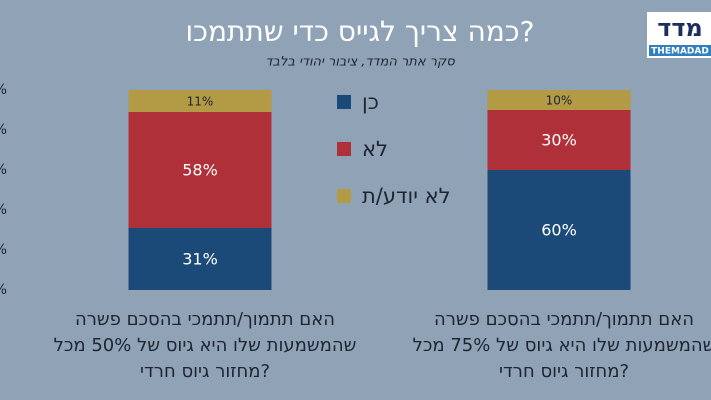 The image size is (711, 400). Describe the element at coordinates (562, 345) in the screenshot. I see `x-tick-label: שהמשמעות שלו היא גיוס של 75% מכל` at that location.